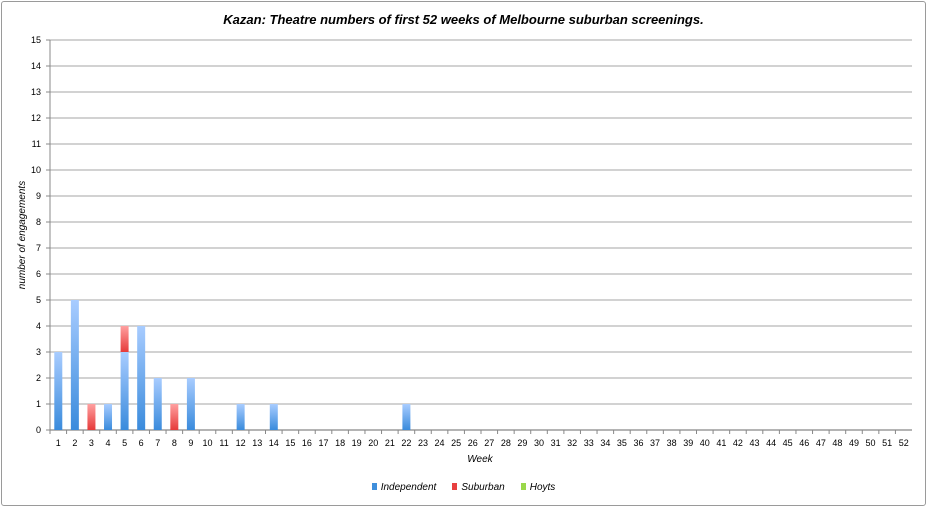 Image resolution: width=927 pixels, height=507 pixels. I want to click on x-tick-label: 45, so click(788, 443).